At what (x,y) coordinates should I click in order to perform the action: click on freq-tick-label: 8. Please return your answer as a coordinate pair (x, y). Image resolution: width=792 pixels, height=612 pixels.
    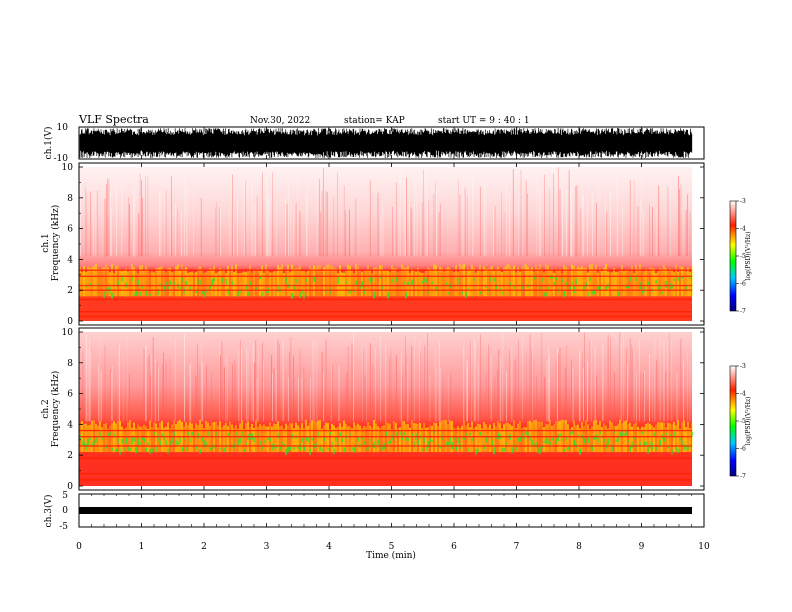
    Looking at the image, I should click on (70, 199).